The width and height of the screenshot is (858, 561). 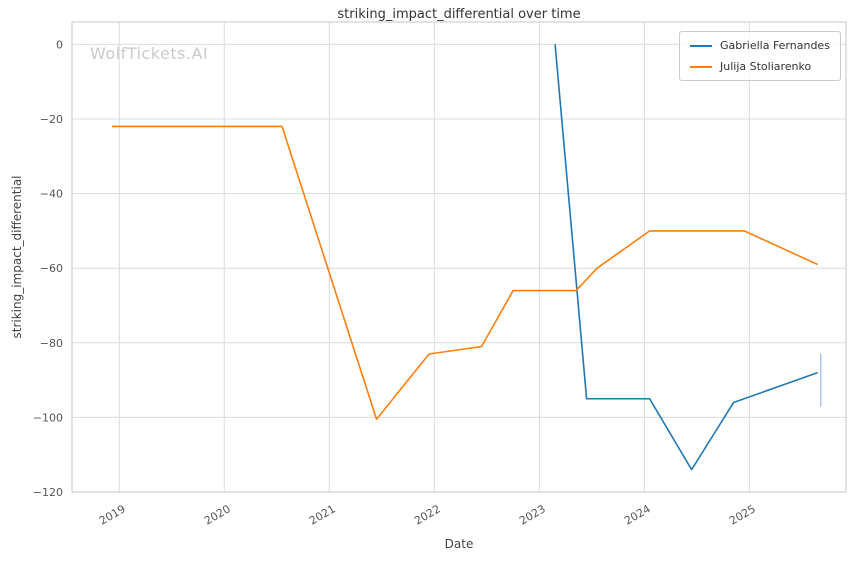 I want to click on legend-item: Gabriella Fernandes, so click(x=760, y=45).